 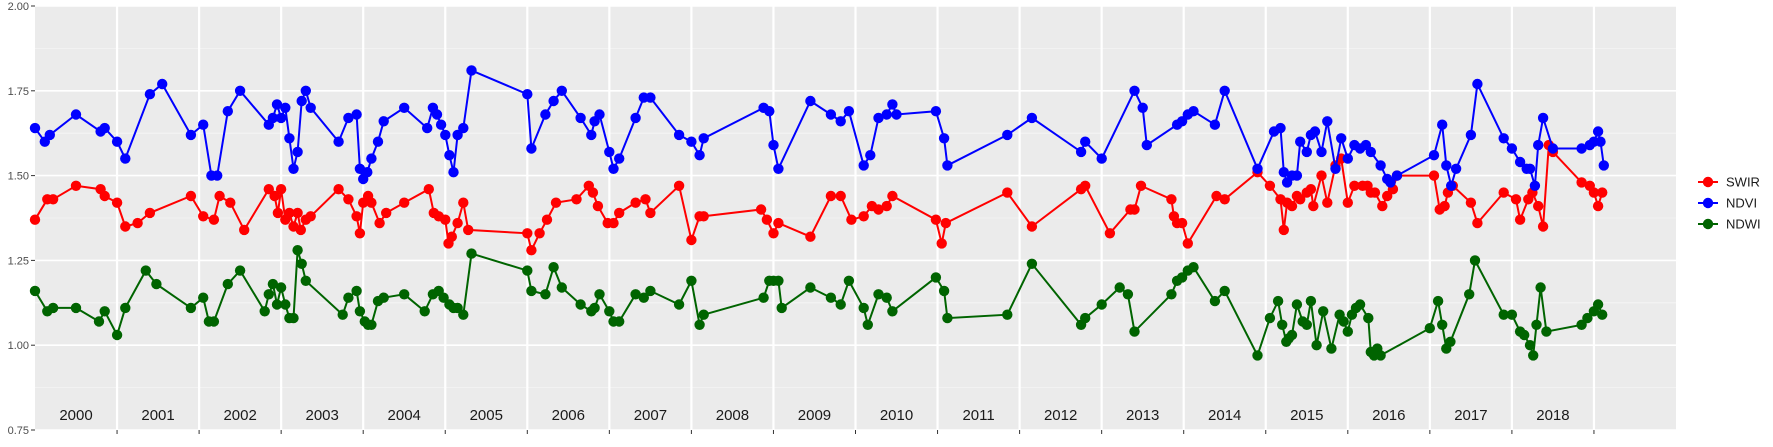 What do you see at coordinates (21, 219) in the screenshot?
I see `y-axis: 0.75 1.00 1.25 1.50 1.75 2.00` at bounding box center [21, 219].